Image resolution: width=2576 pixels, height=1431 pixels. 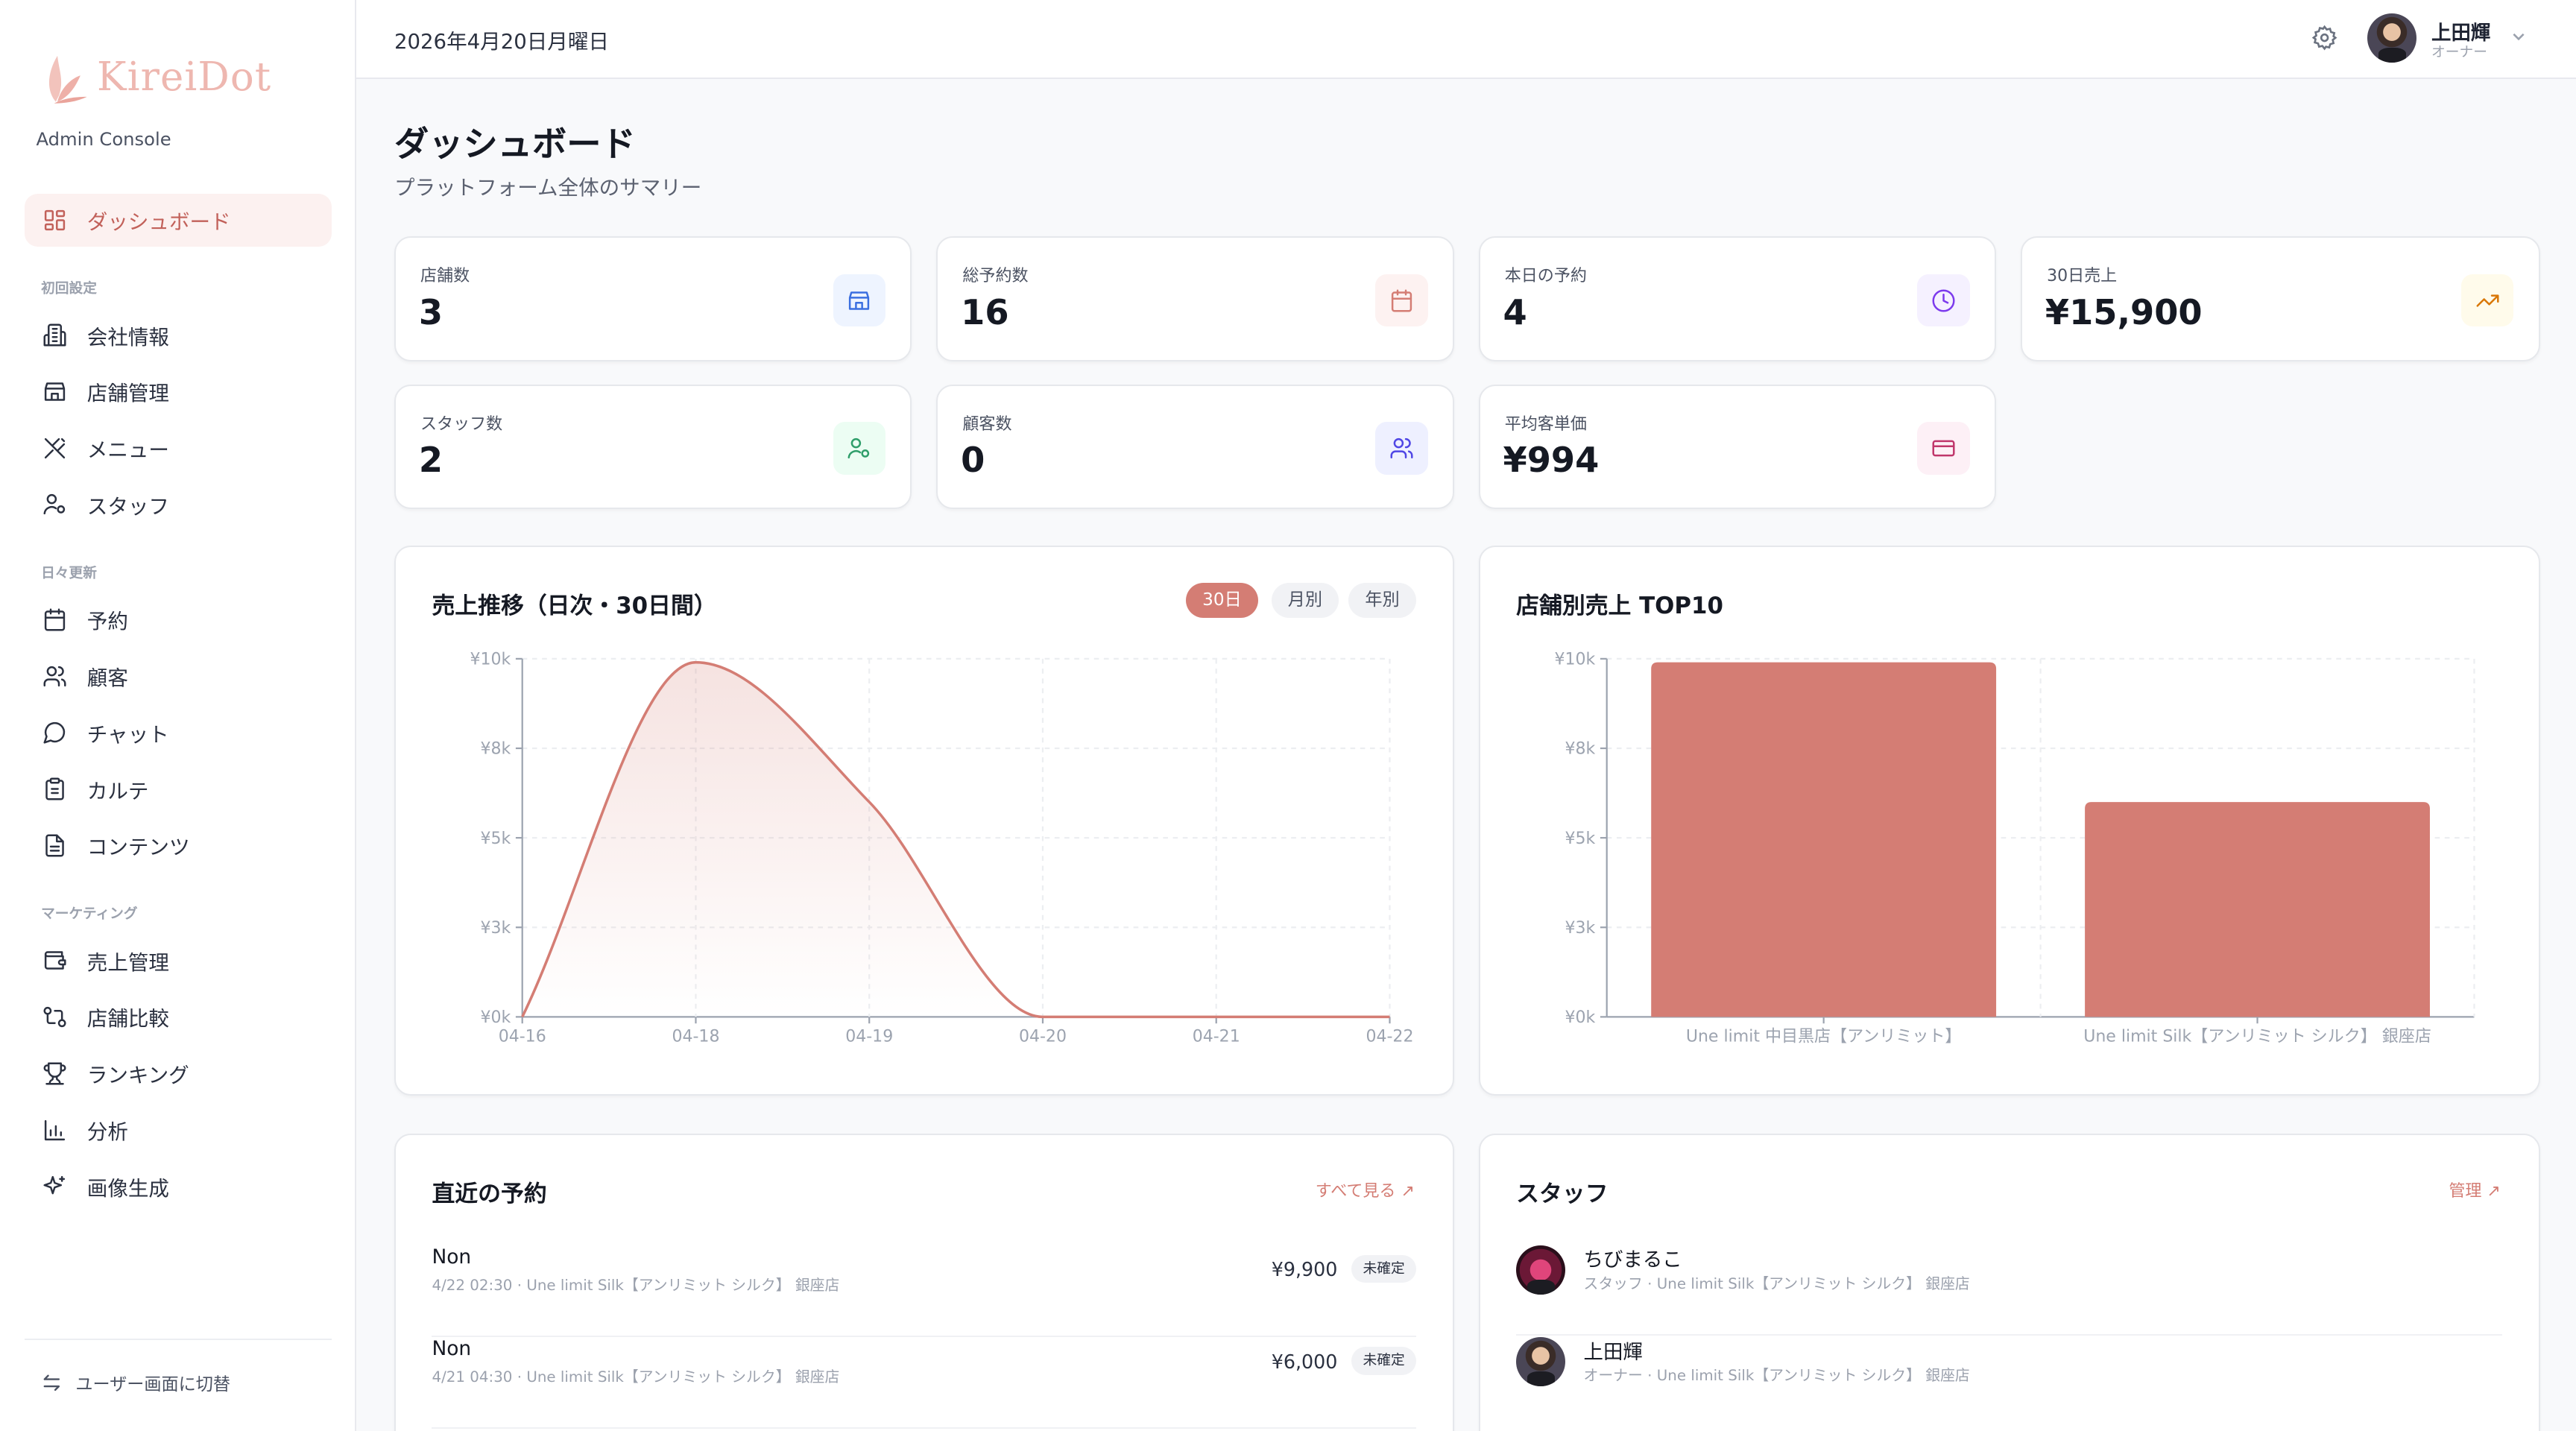 I want to click on sidebar-item-bar-chart: 分析, so click(x=179, y=1130).